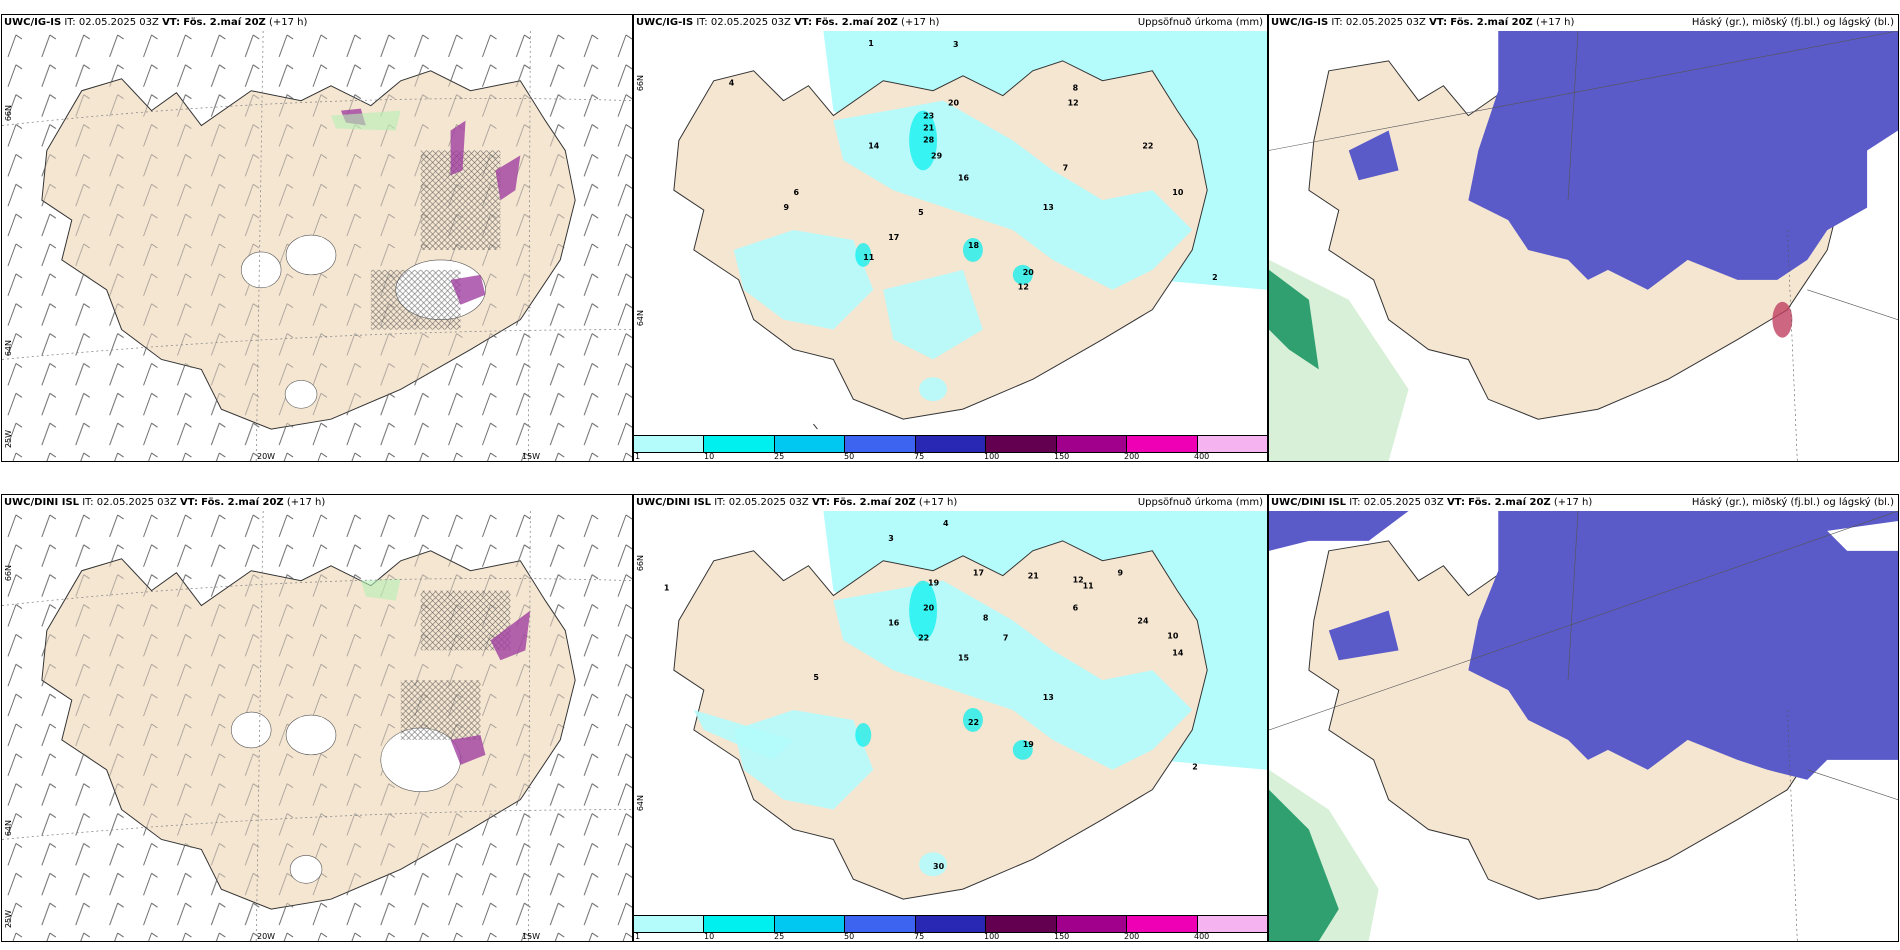 The image size is (1900, 950). I want to click on model-name: UWC/DINI ISL, so click(674, 502).